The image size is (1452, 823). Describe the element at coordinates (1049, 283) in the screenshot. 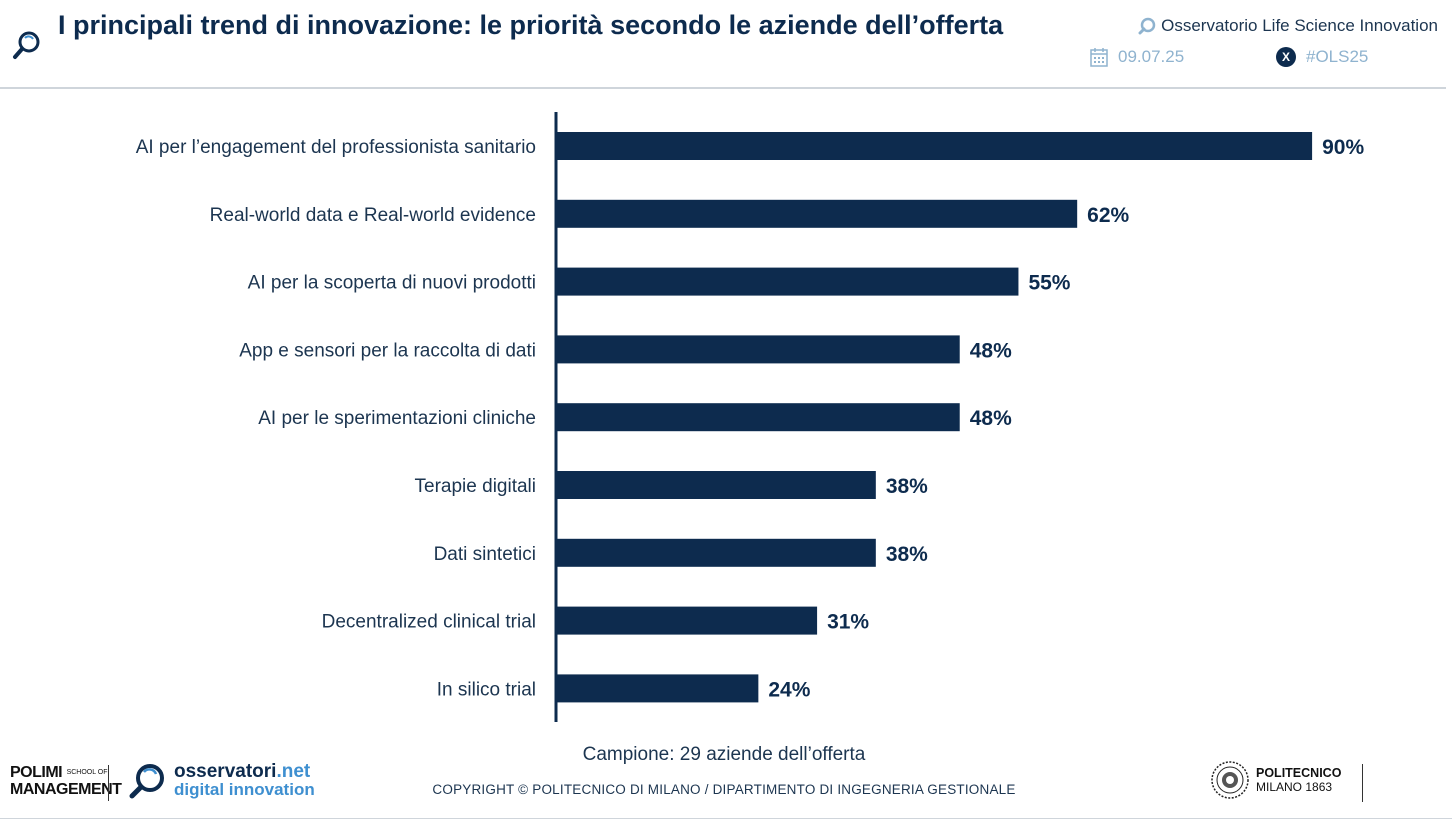

I see `value-label: 55%` at that location.